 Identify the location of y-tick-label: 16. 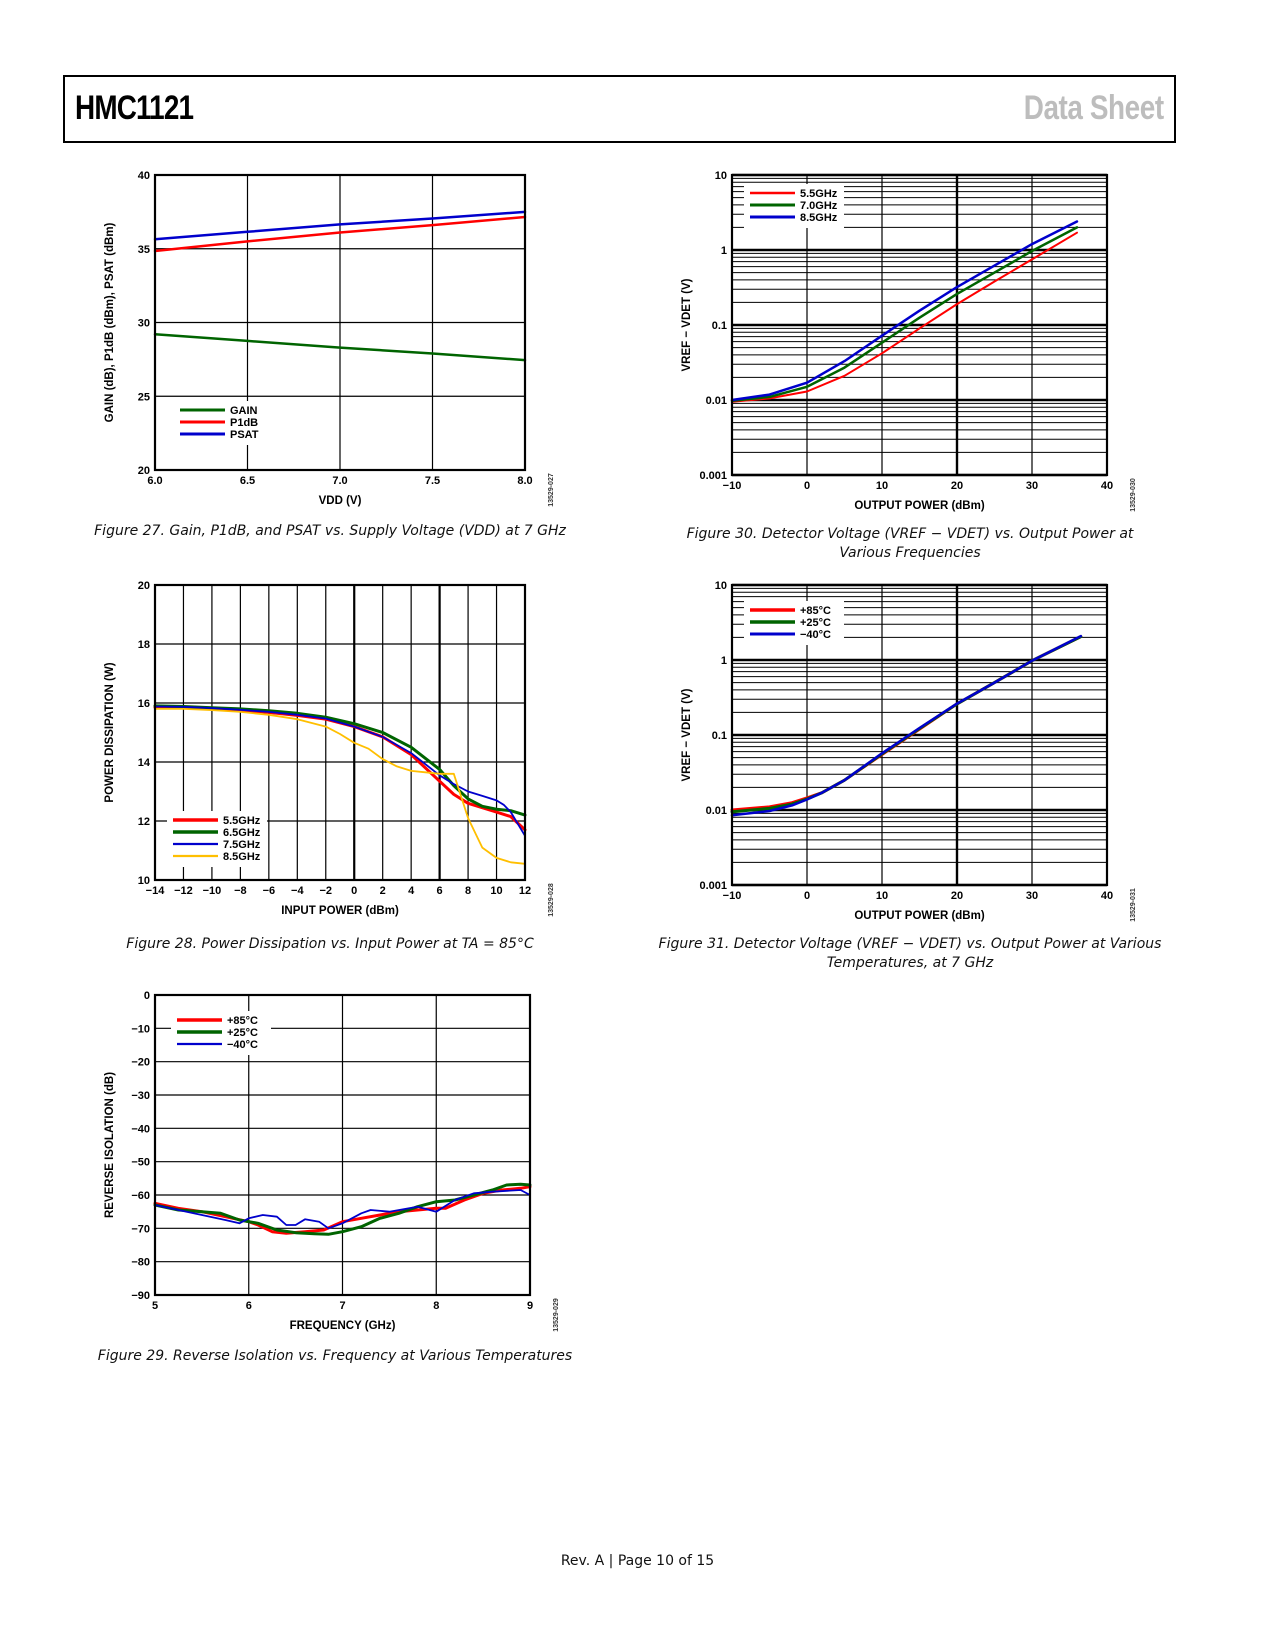
(144, 704).